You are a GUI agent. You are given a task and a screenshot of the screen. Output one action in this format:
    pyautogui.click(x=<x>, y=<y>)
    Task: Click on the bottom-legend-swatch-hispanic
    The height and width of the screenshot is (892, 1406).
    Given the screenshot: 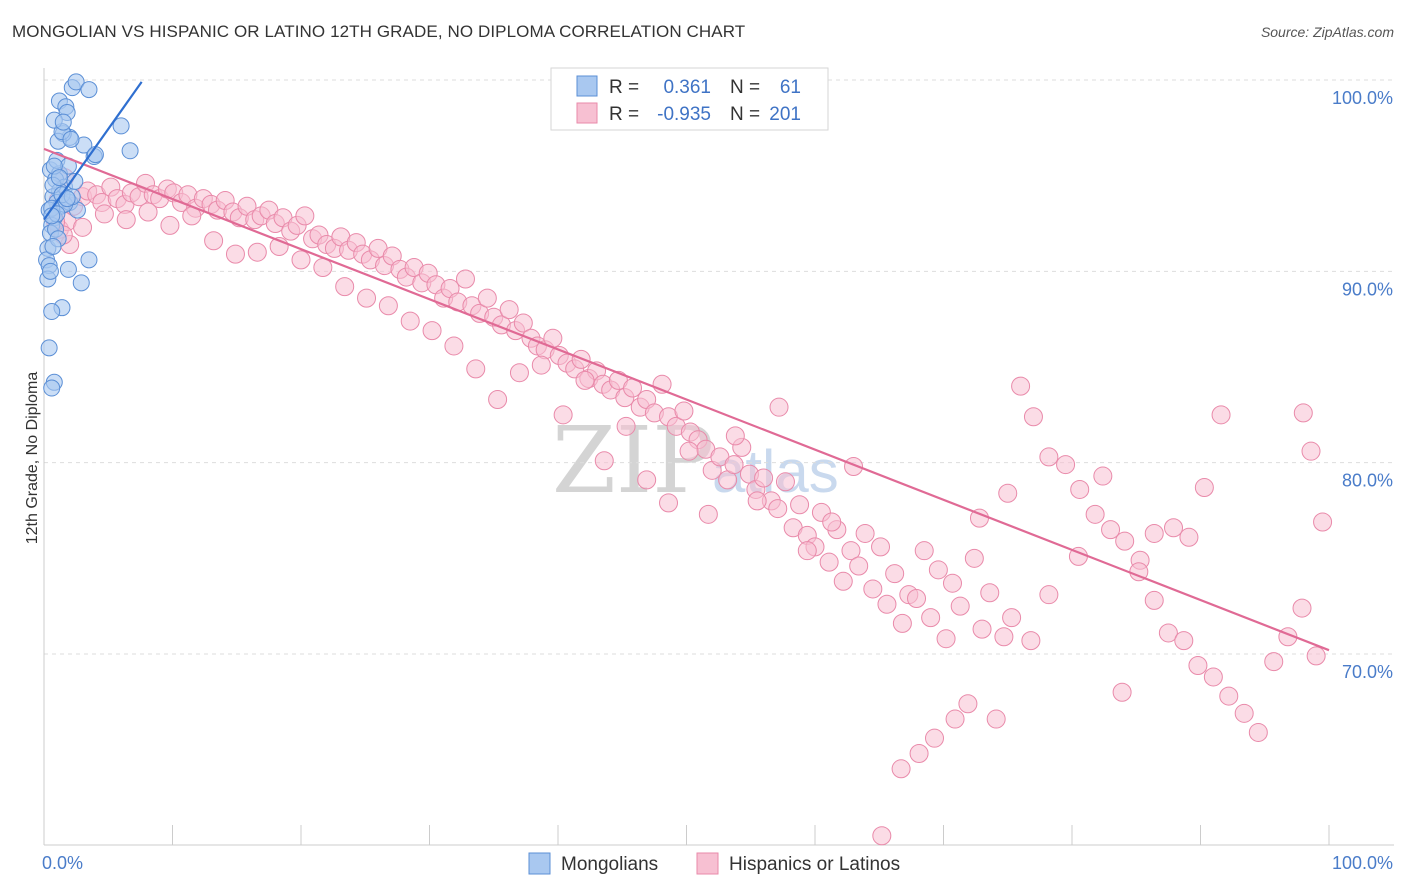 What is the action you would take?
    pyautogui.click(x=707, y=863)
    